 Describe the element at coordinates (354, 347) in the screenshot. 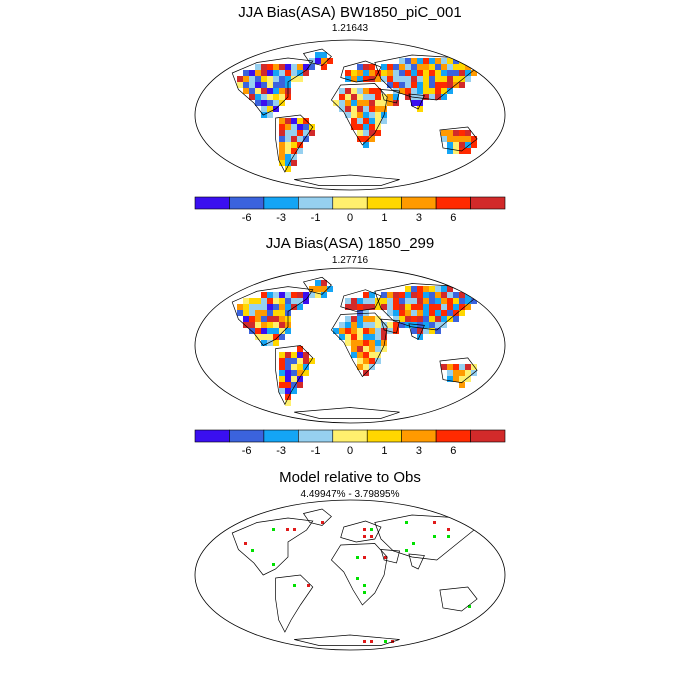

I see `map-fill` at that location.